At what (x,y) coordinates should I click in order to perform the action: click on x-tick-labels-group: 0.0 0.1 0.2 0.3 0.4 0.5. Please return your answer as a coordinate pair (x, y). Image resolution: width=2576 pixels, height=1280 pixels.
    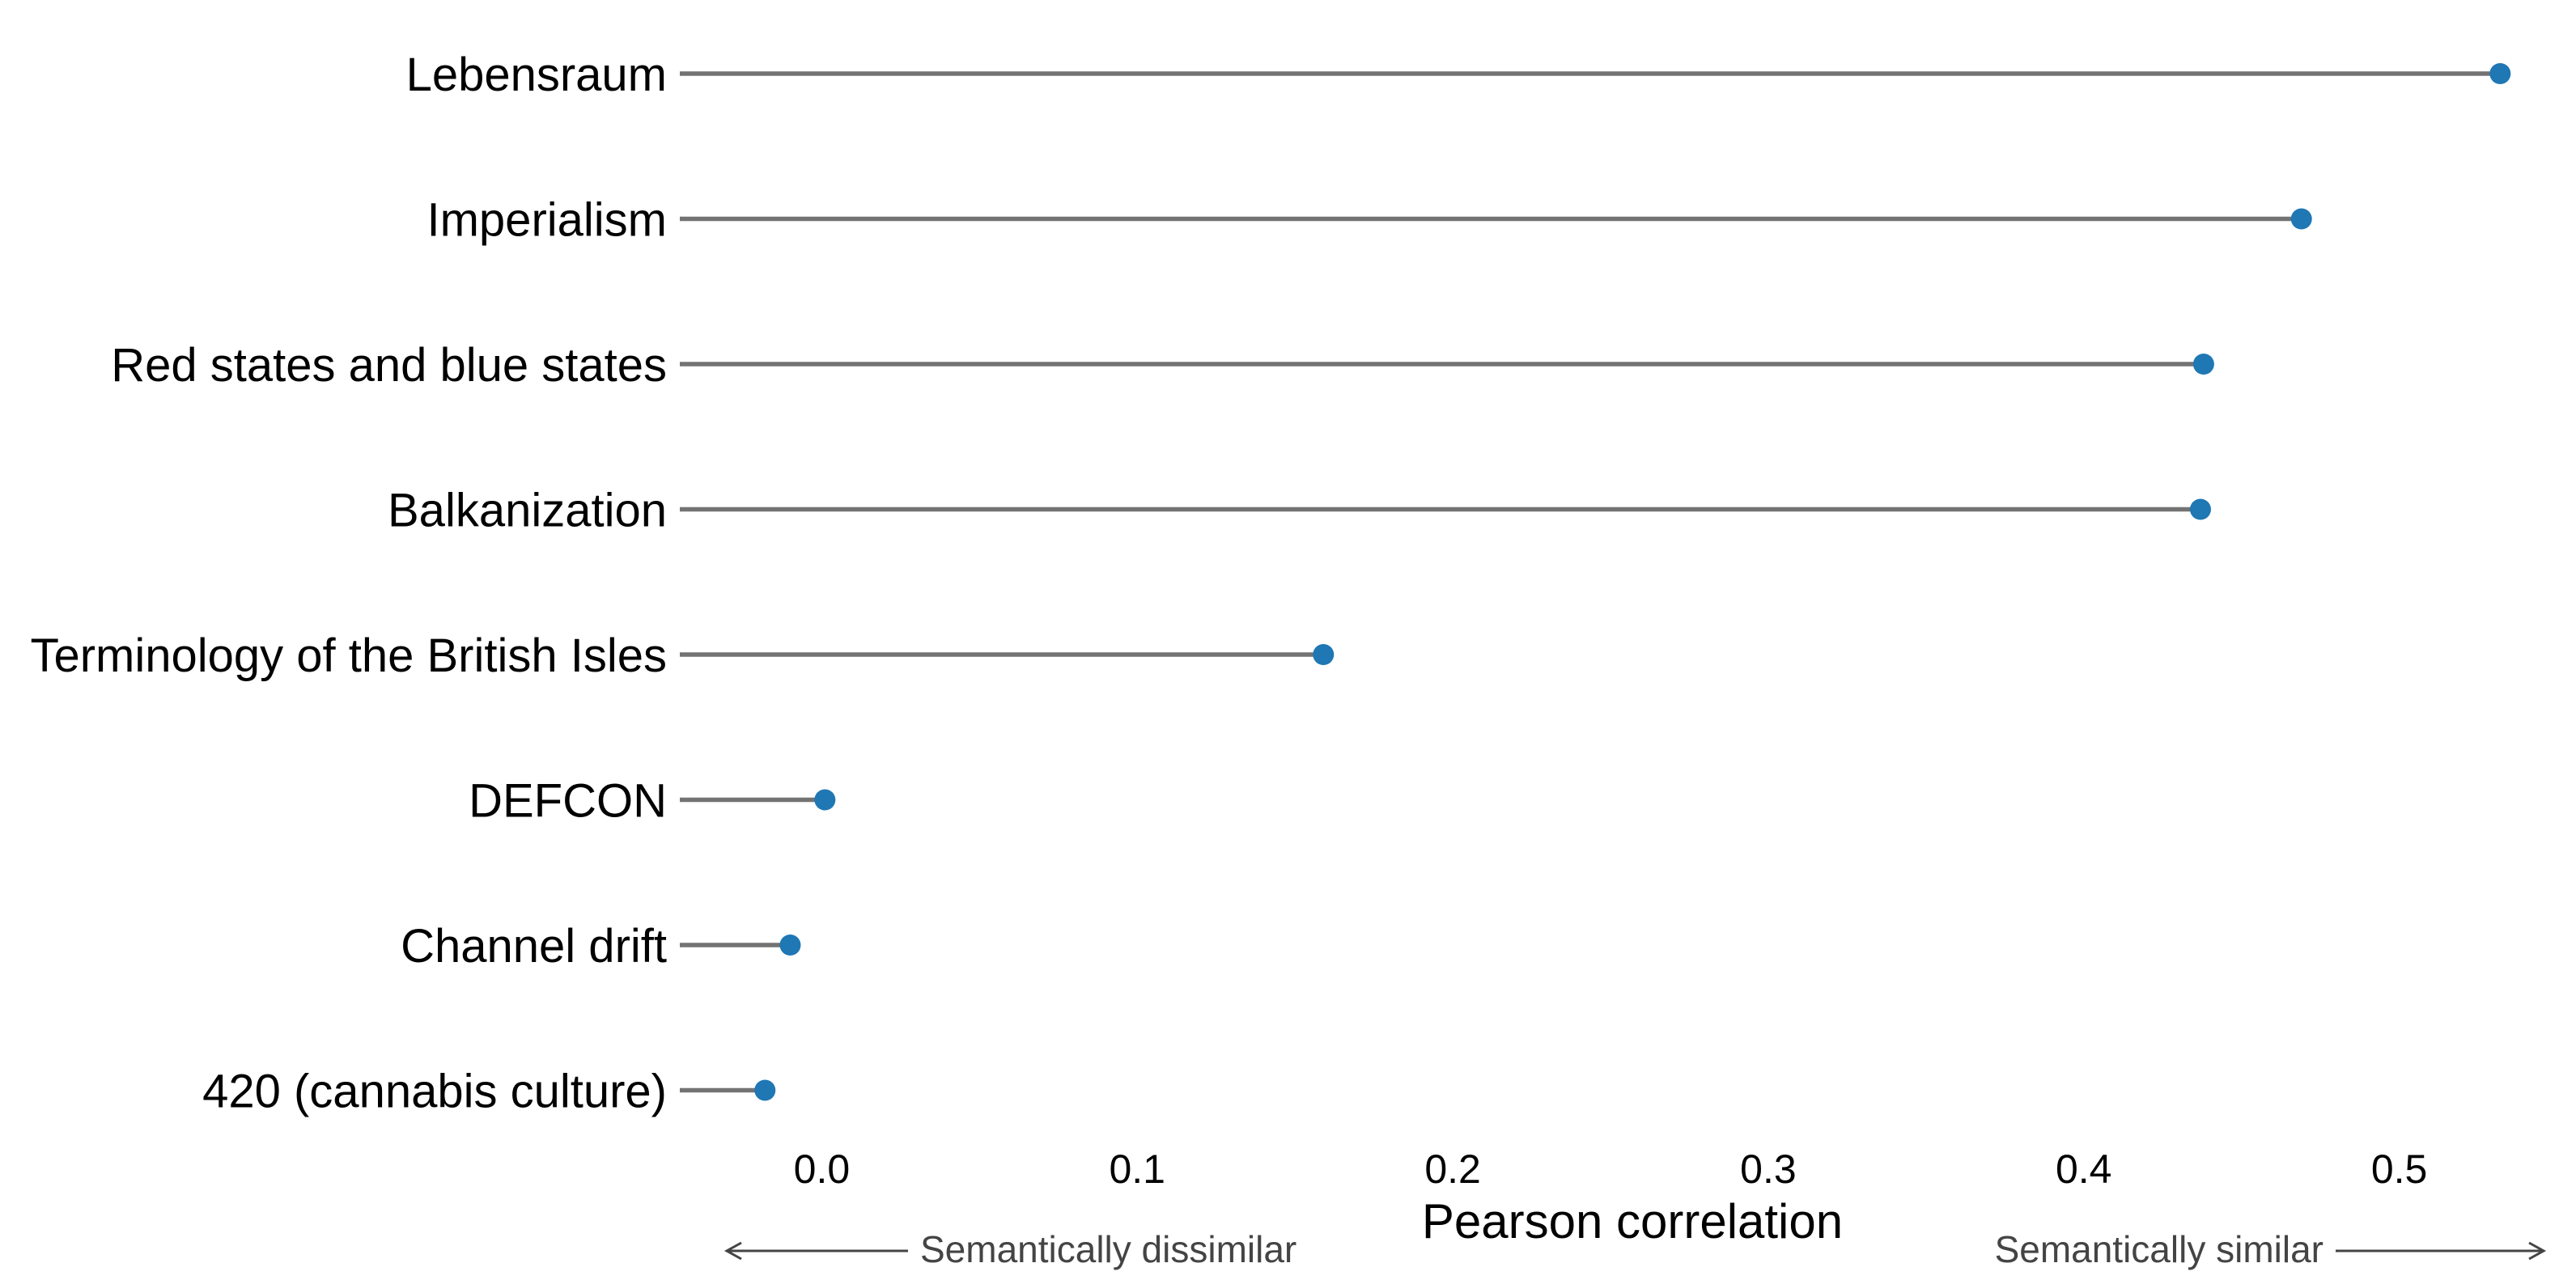
    Looking at the image, I should click on (1611, 1169).